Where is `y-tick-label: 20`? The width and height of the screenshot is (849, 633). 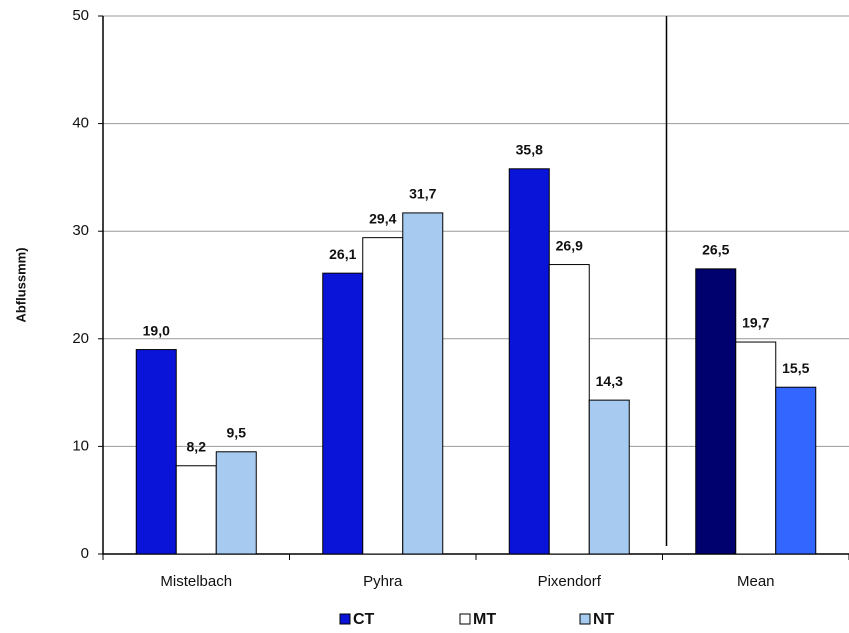
y-tick-label: 20 is located at coordinates (80, 338).